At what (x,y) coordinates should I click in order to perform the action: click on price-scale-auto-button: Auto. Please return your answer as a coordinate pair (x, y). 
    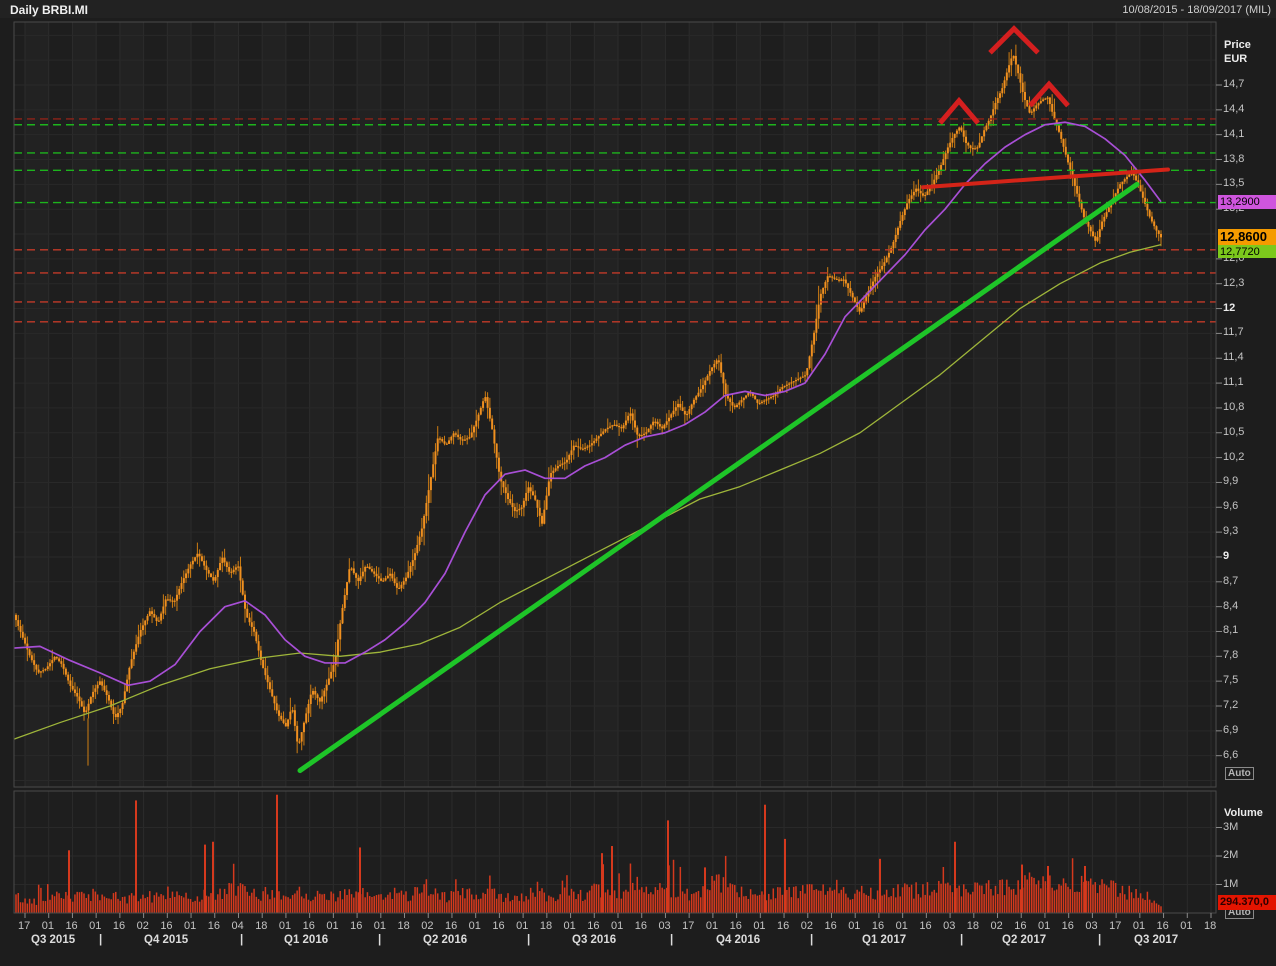
    Looking at the image, I should click on (1239, 773).